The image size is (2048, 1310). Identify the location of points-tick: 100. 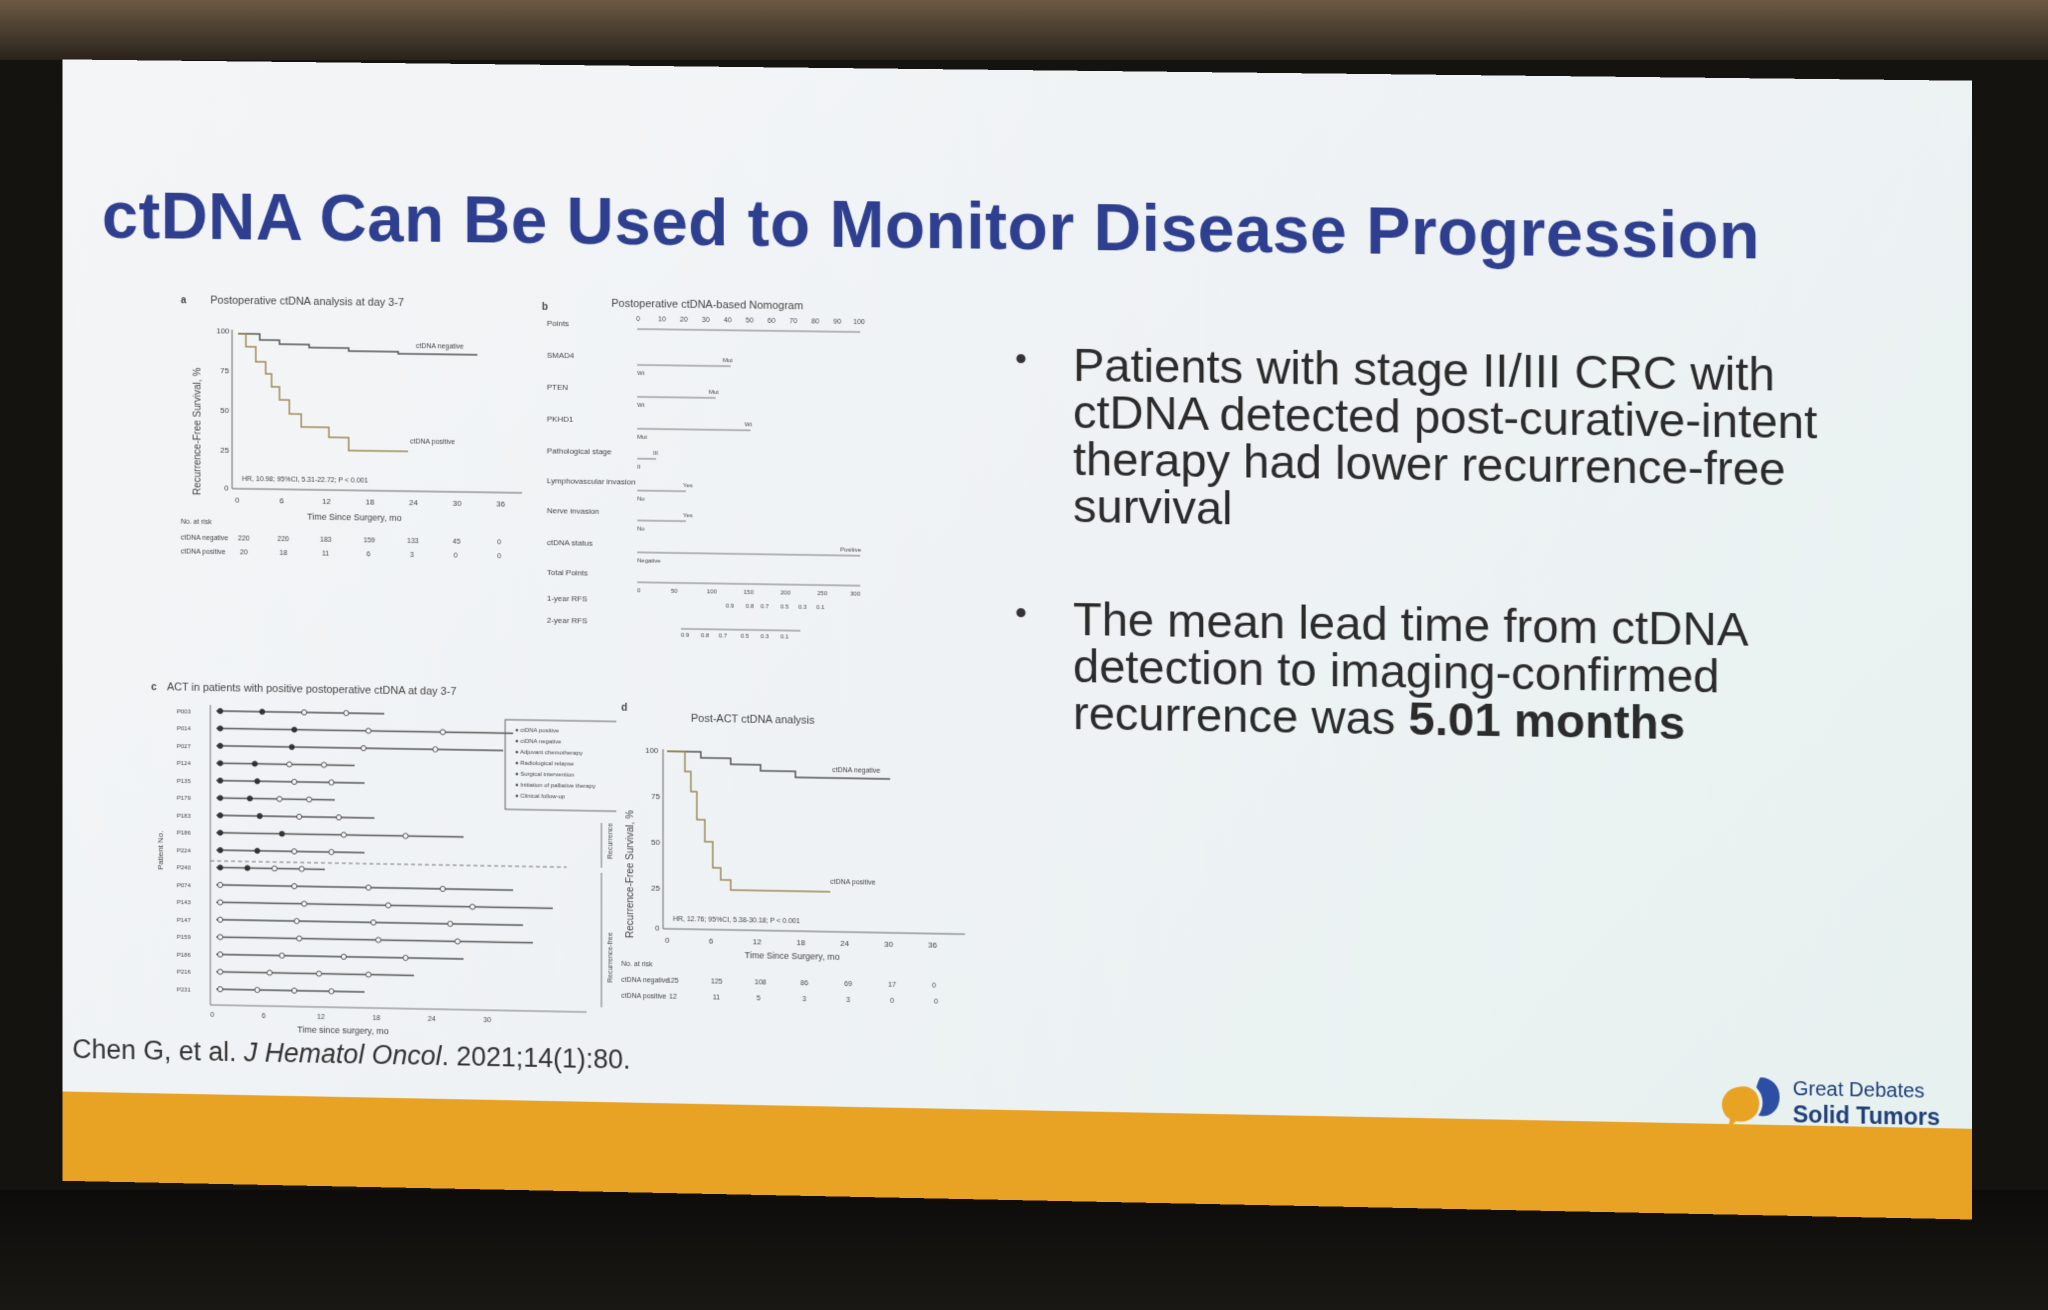
(859, 322).